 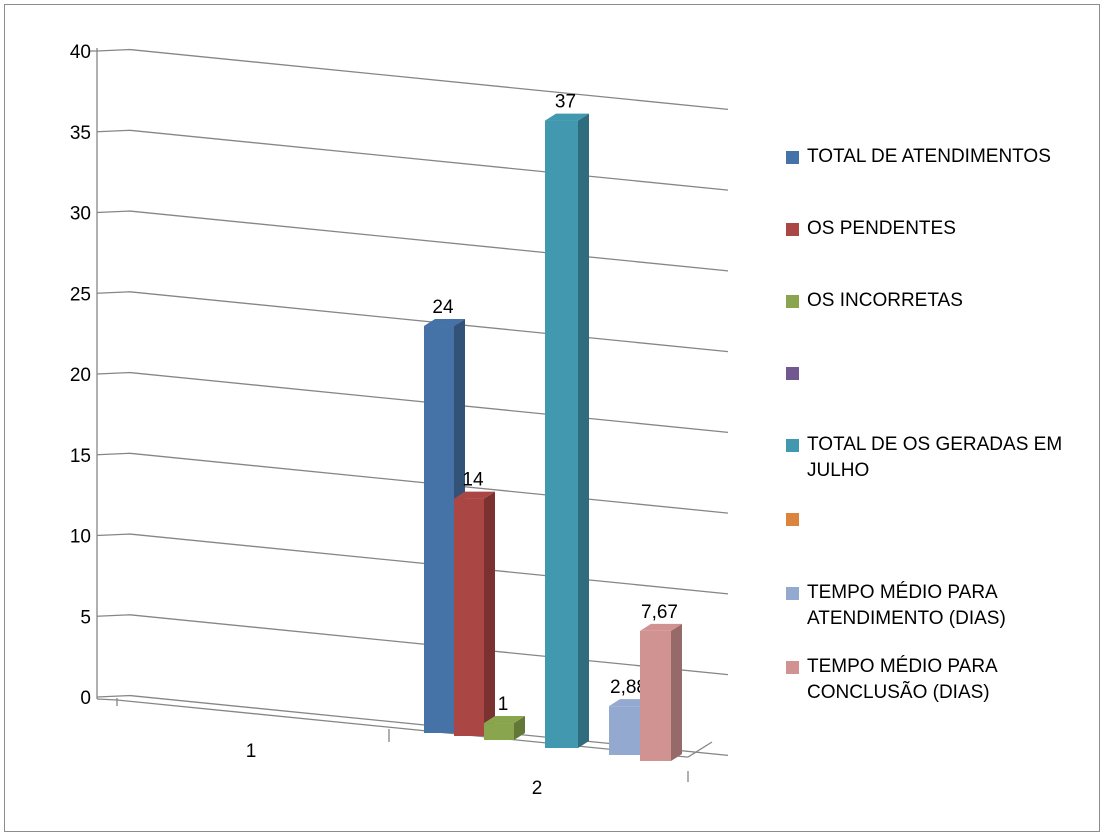 I want to click on y-tick-label: 25, so click(x=80, y=294).